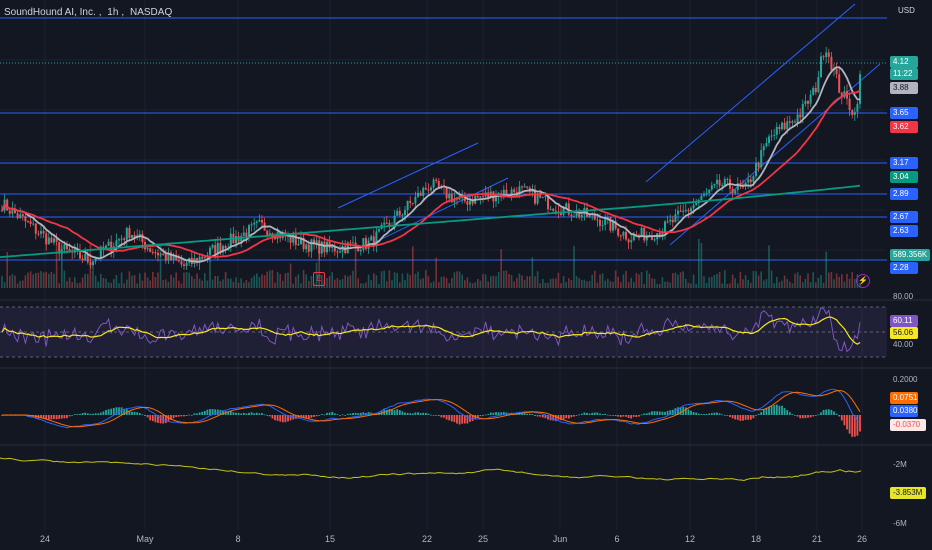 The width and height of the screenshot is (932, 550). I want to click on rsi-value-badge: 60.11, so click(904, 321).